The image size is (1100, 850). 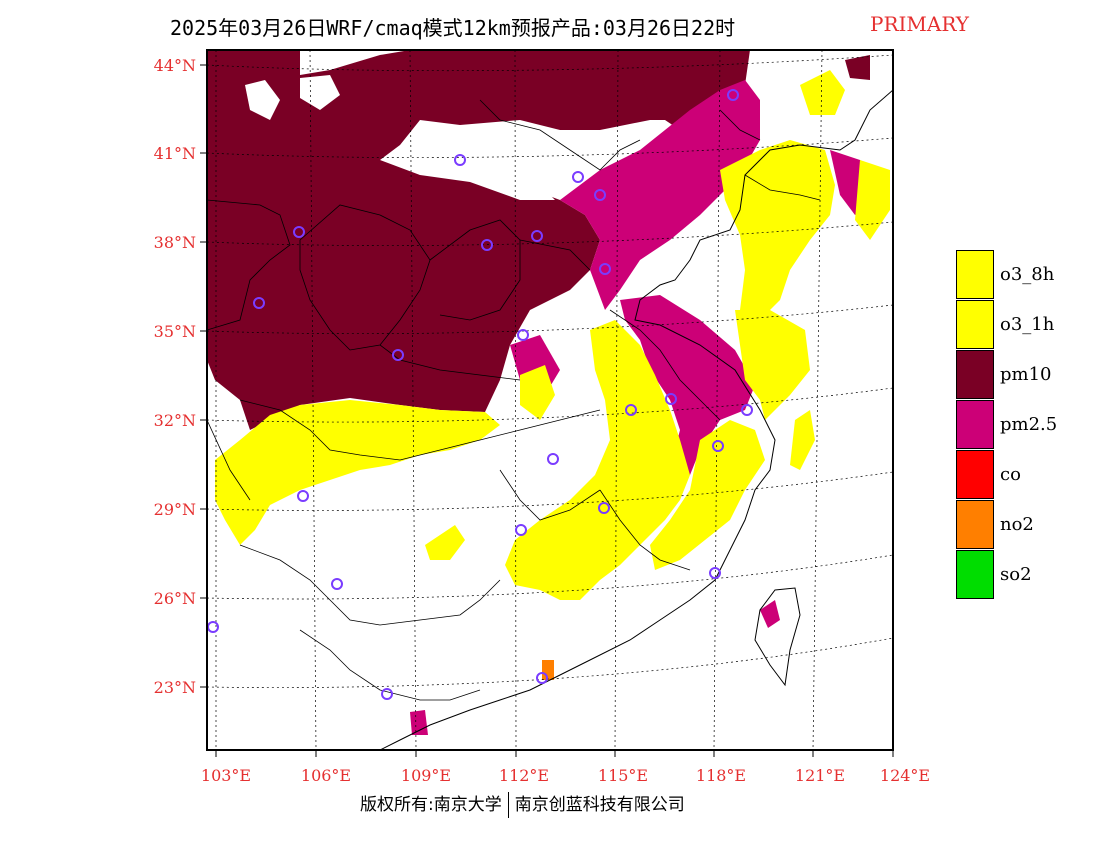 What do you see at coordinates (262, 100) in the screenshot?
I see `clean-hole-north` at bounding box center [262, 100].